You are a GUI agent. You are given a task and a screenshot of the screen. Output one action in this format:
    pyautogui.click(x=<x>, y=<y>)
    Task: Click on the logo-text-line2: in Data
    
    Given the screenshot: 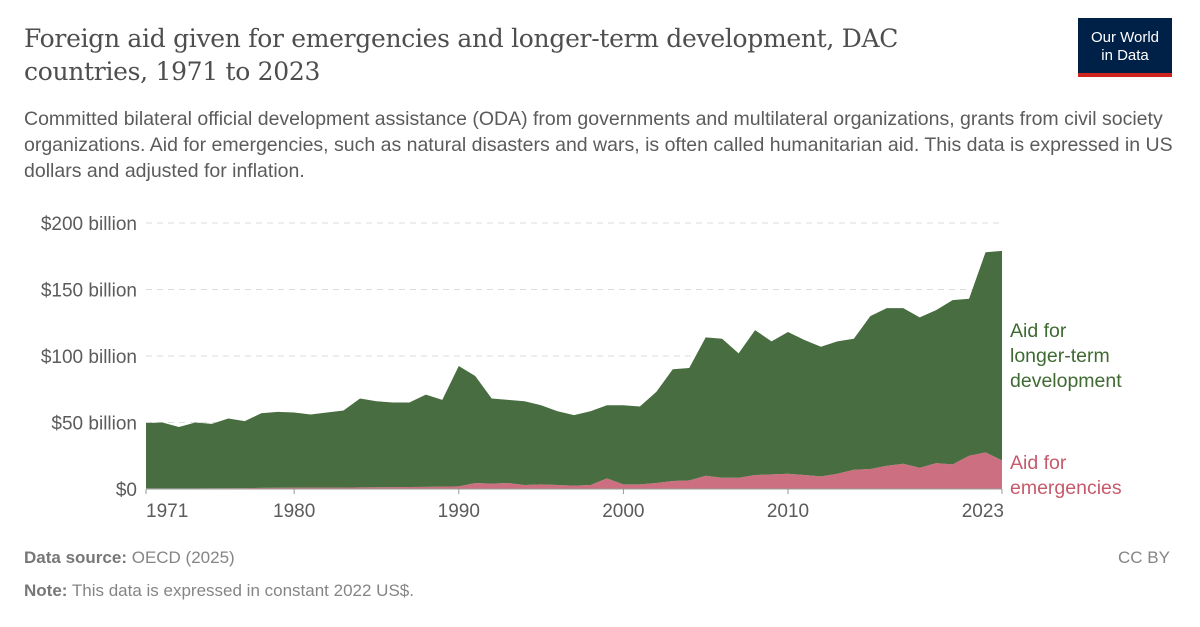 What is the action you would take?
    pyautogui.click(x=1125, y=55)
    